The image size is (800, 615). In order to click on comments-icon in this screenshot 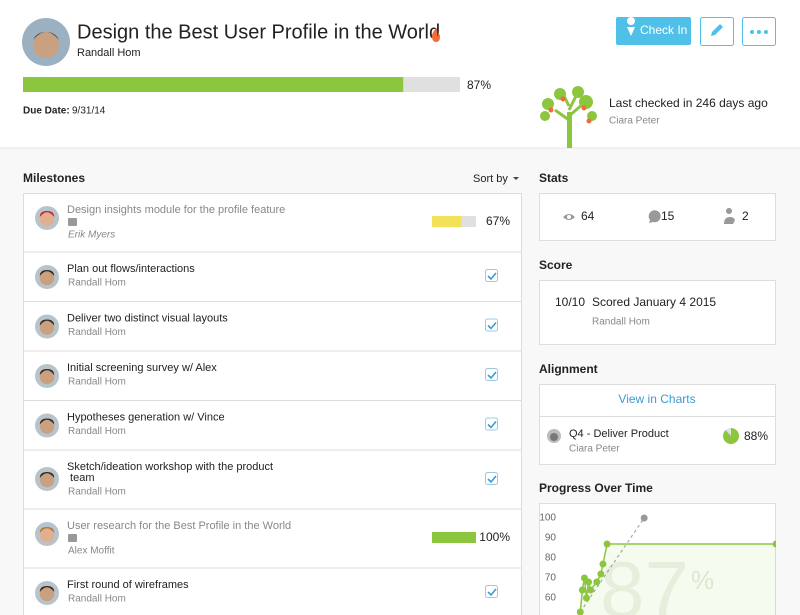, I will do `click(654, 216)`.